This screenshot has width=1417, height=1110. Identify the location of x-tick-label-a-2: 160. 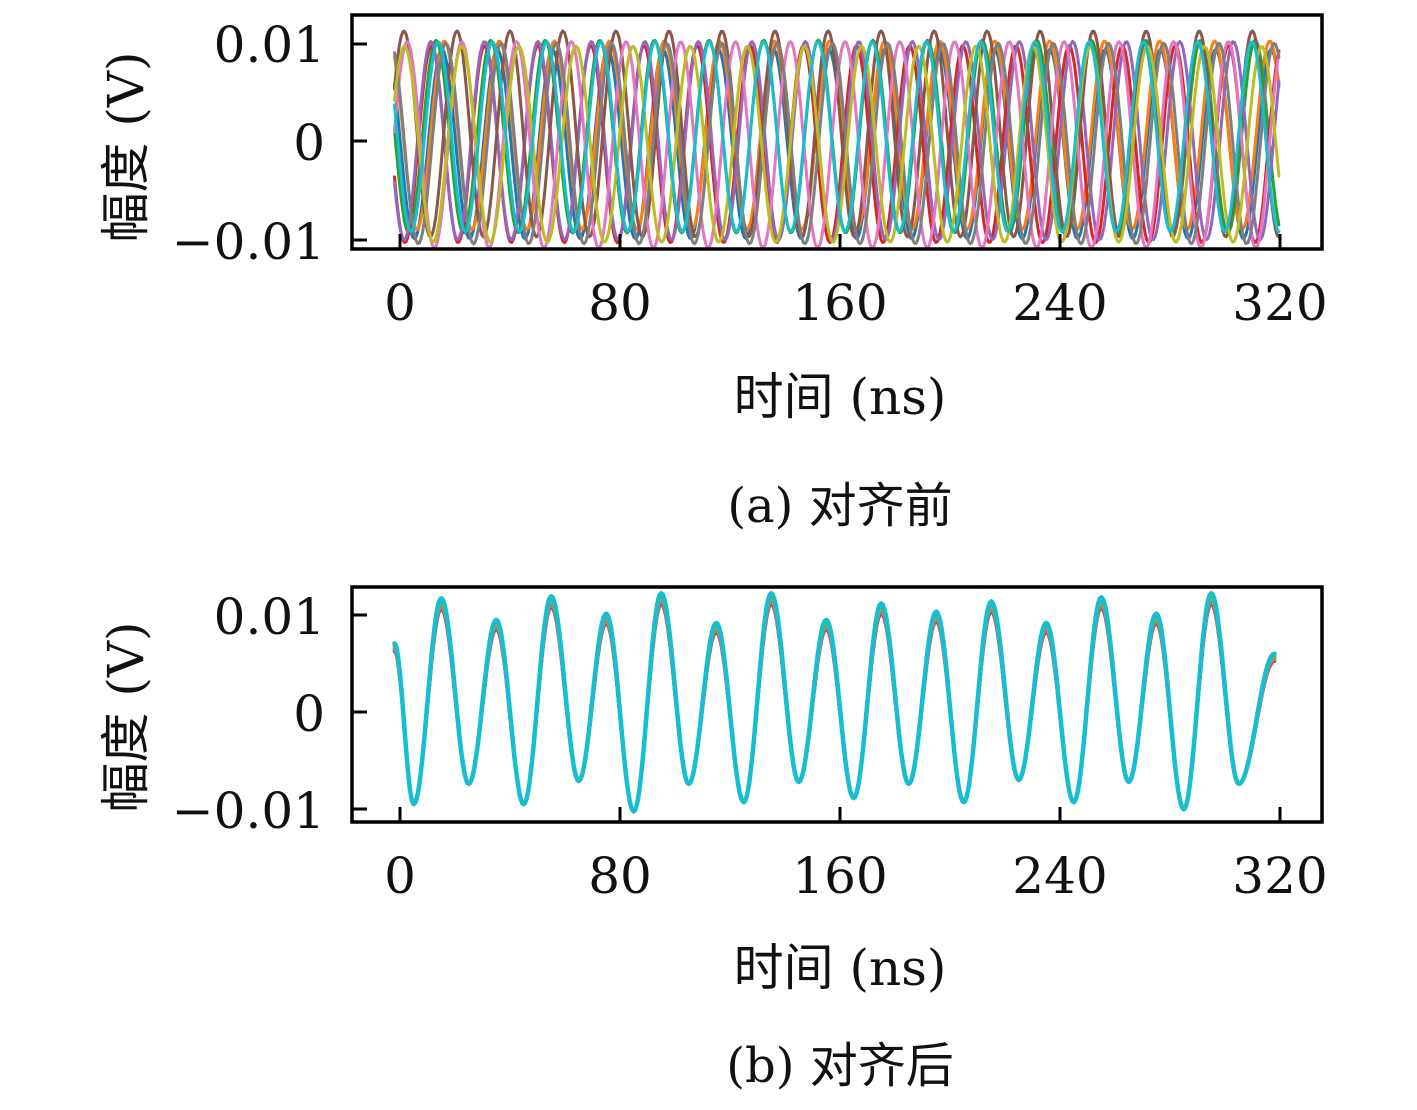
(839, 303).